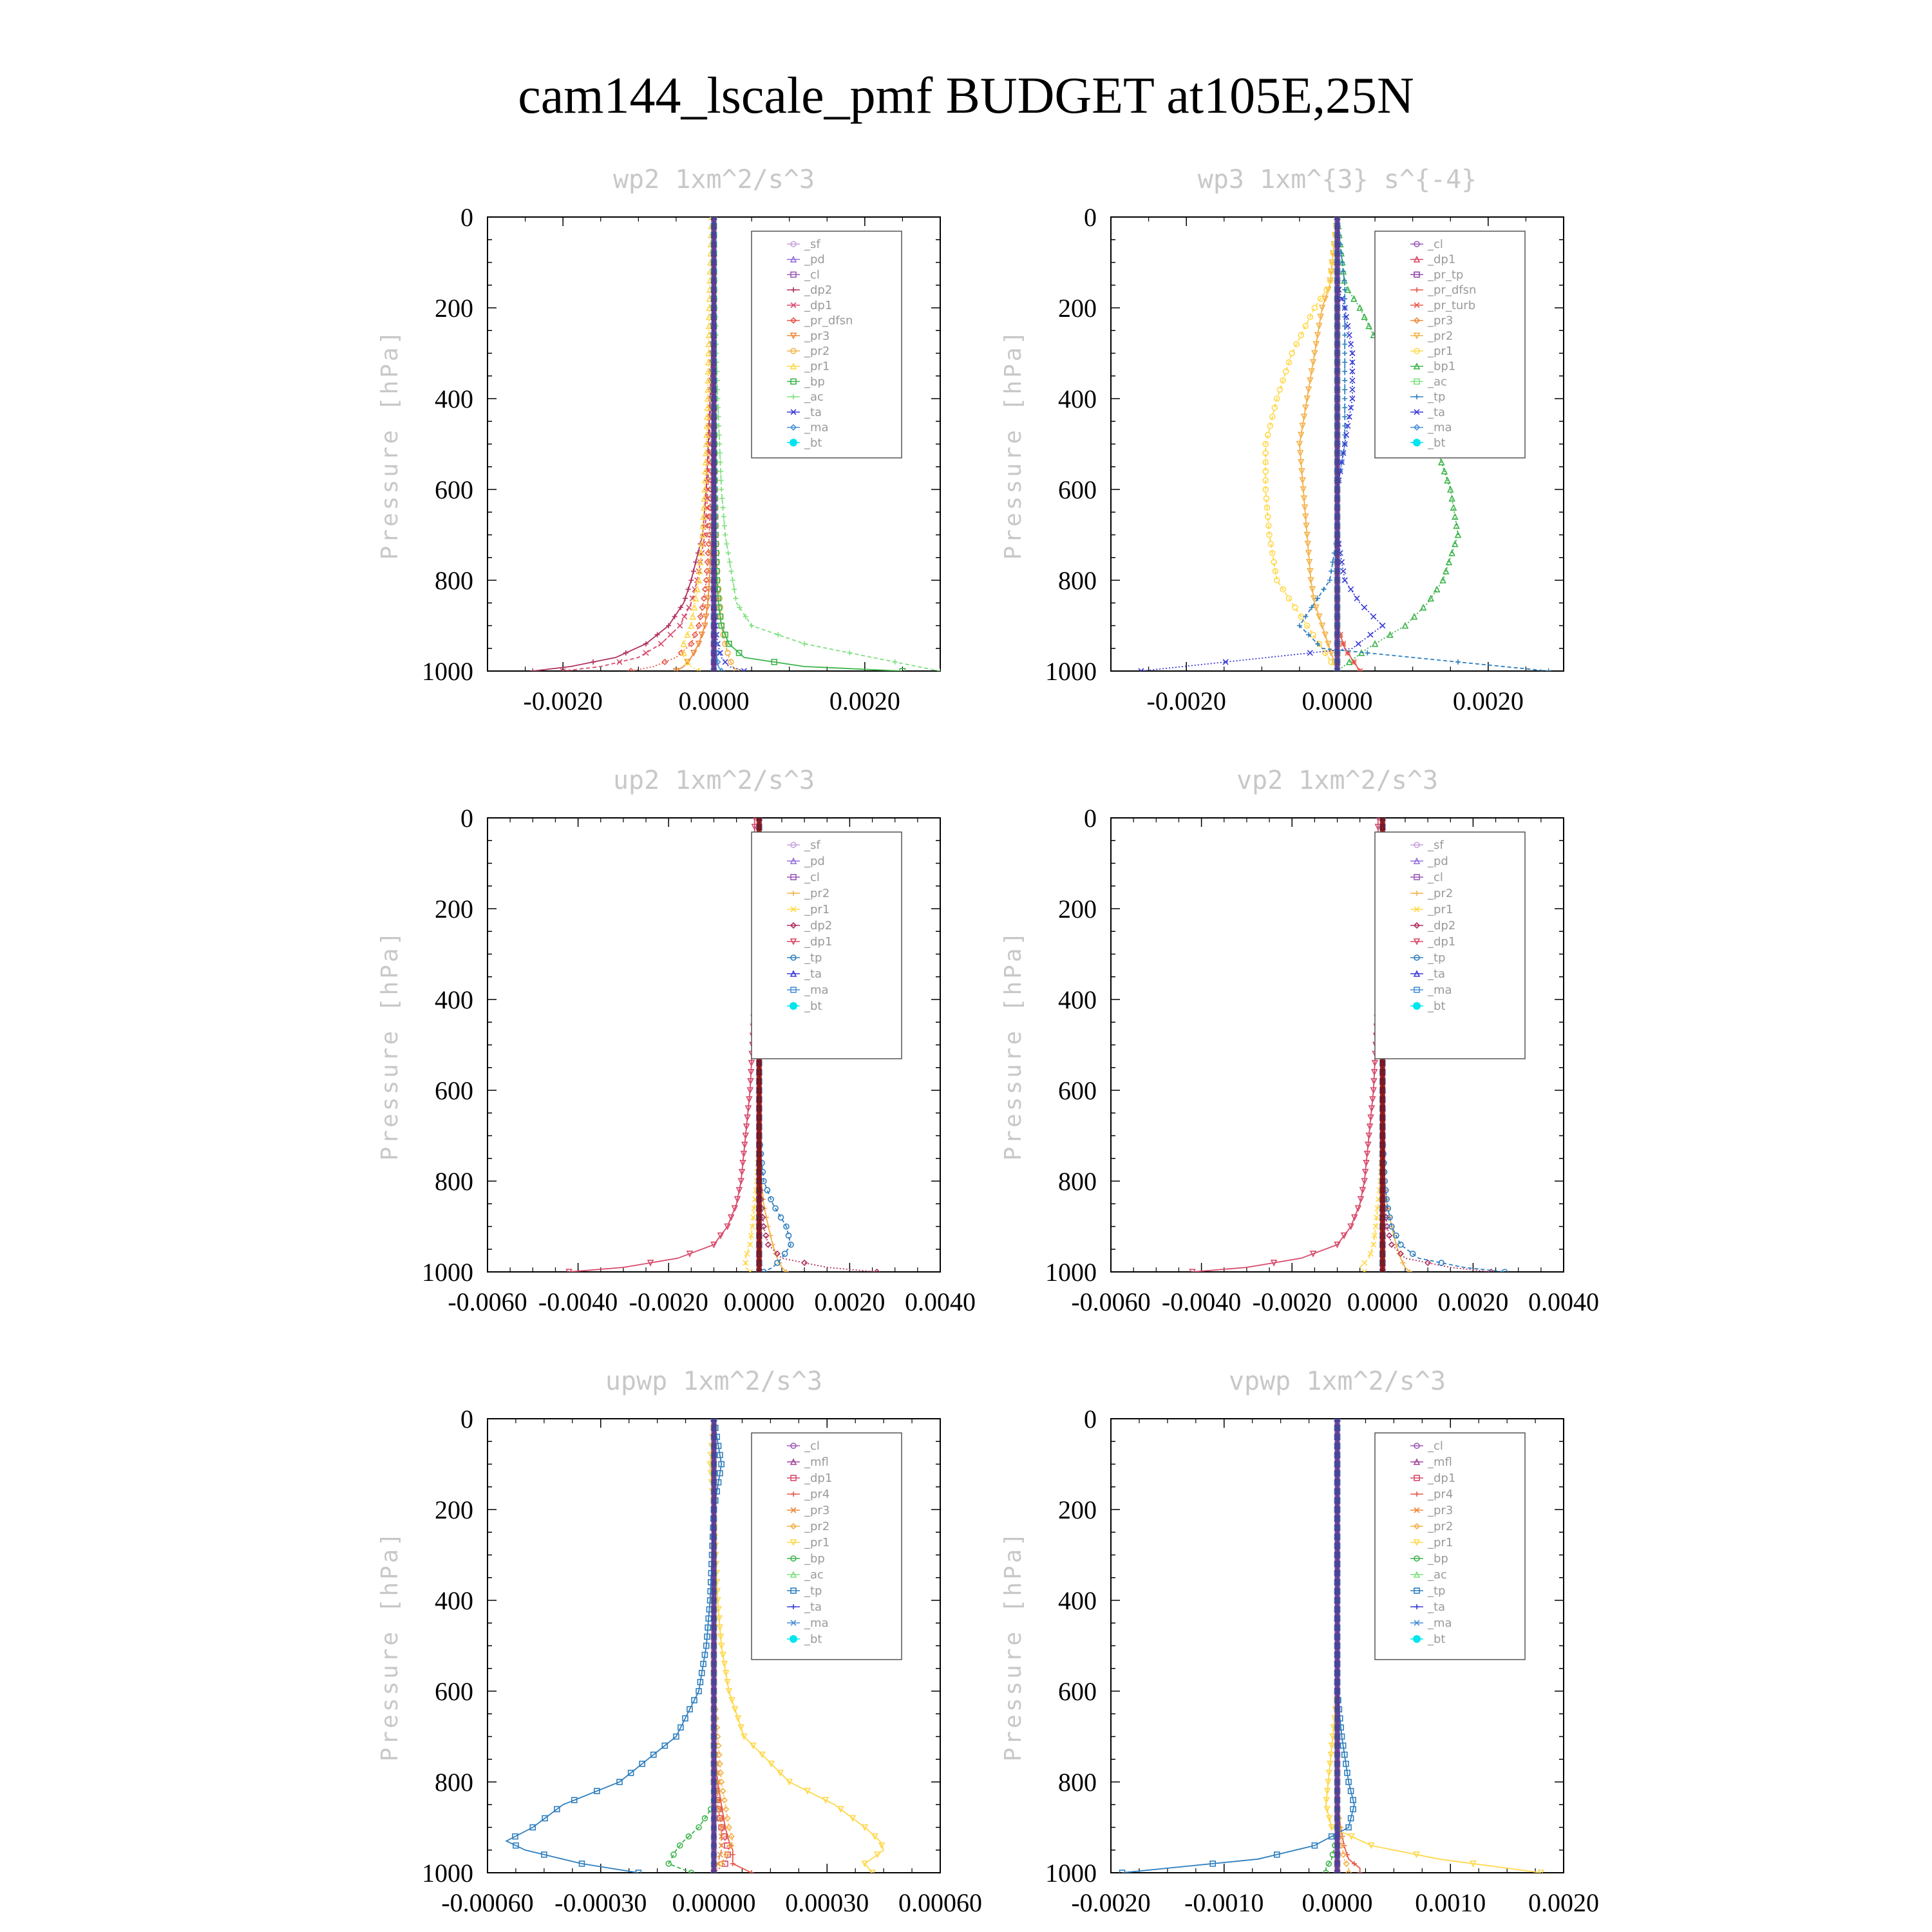 This screenshot has height=1932, width=1932. Describe the element at coordinates (1360, 669) in the screenshot. I see `data-point-pr-turb` at that location.